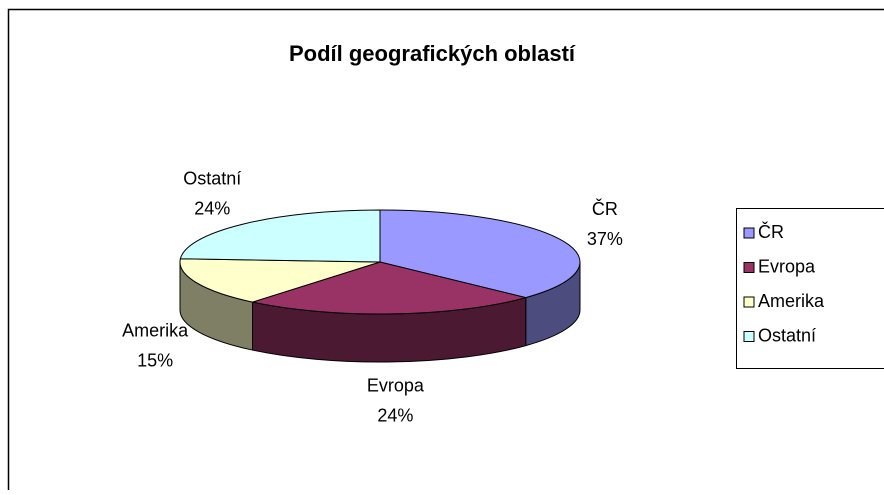  What do you see at coordinates (212, 179) in the screenshot?
I see `data-label-name: Ostatní` at bounding box center [212, 179].